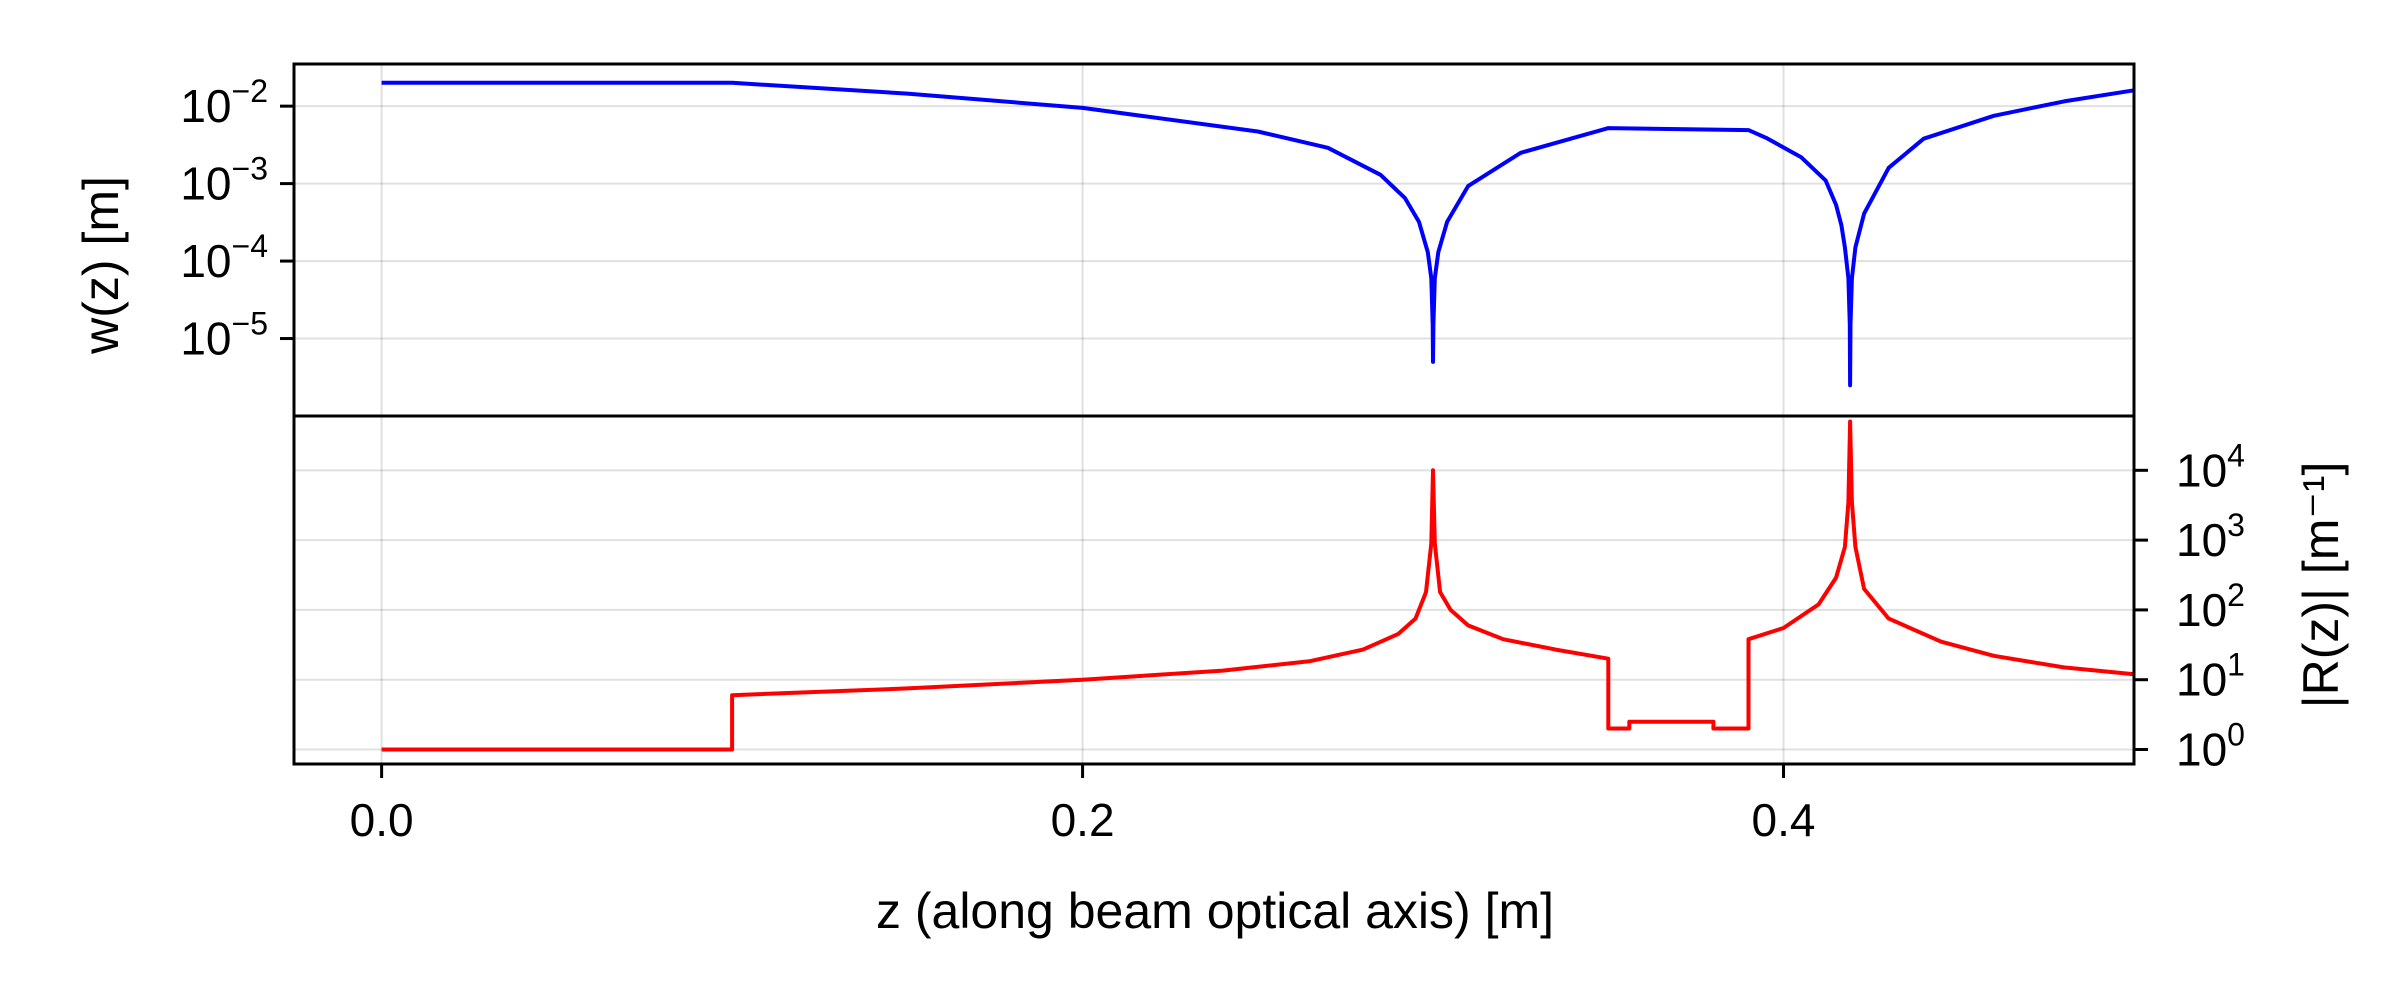 The height and width of the screenshot is (1000, 2400). What do you see at coordinates (2210, 746) in the screenshot?
I see `bottom-y-tick-label: 10⁰` at bounding box center [2210, 746].